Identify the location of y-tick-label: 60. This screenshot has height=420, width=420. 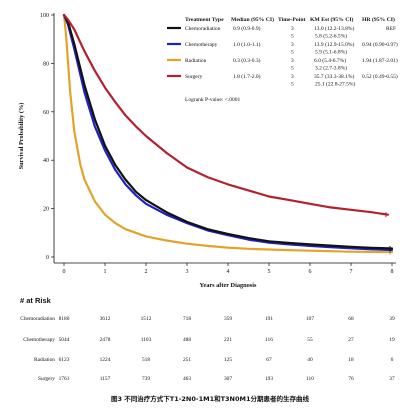
(46, 113).